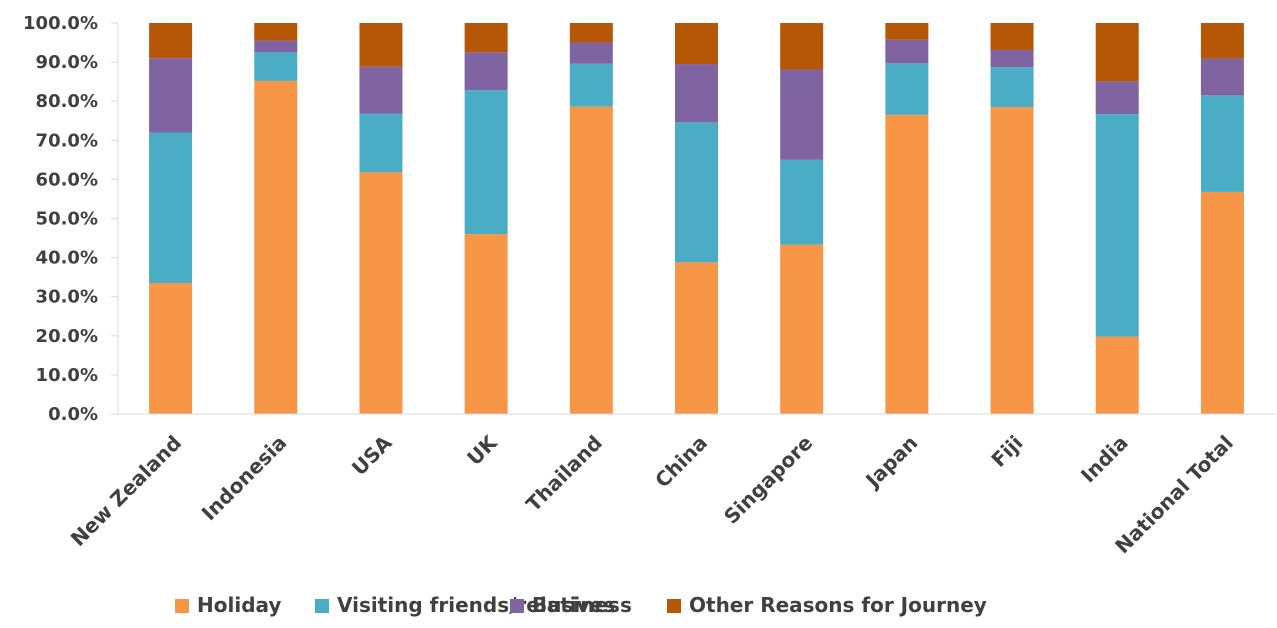  What do you see at coordinates (60, 23) in the screenshot?
I see `y-tick-label: 100.0%` at bounding box center [60, 23].